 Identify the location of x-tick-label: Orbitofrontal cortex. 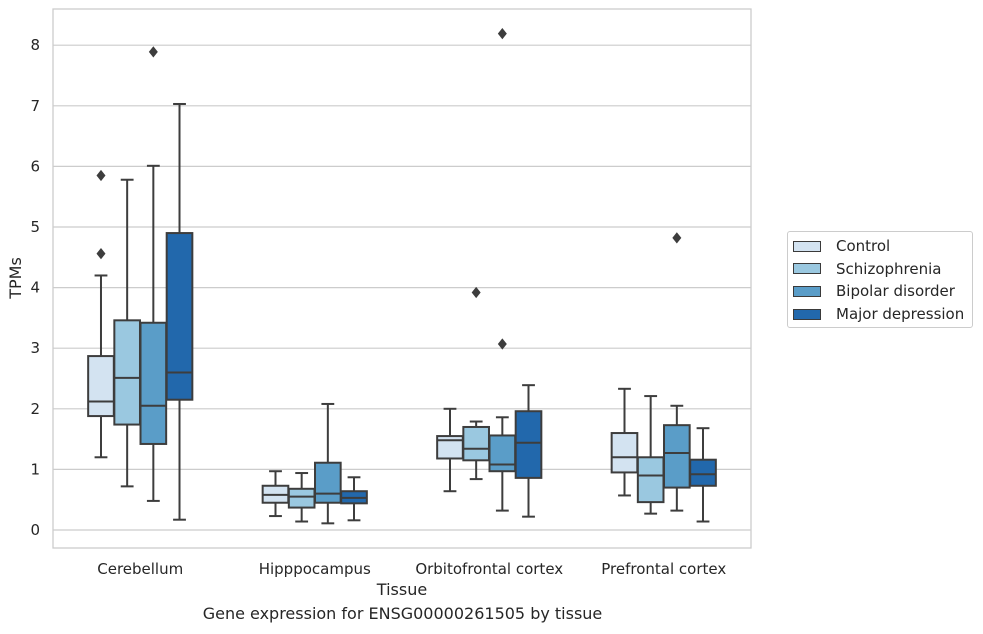
(489, 569).